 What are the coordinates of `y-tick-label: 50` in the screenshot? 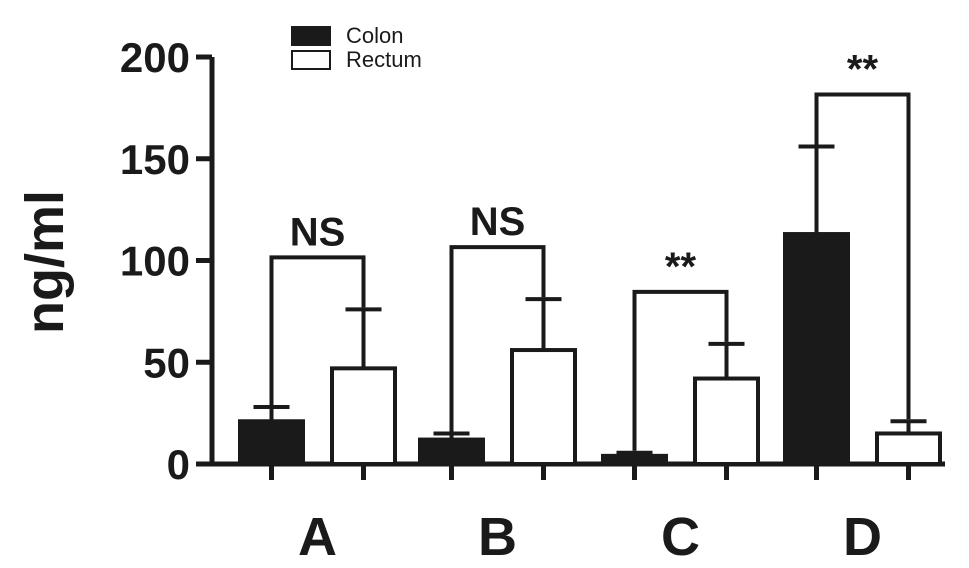 It's located at (166, 362).